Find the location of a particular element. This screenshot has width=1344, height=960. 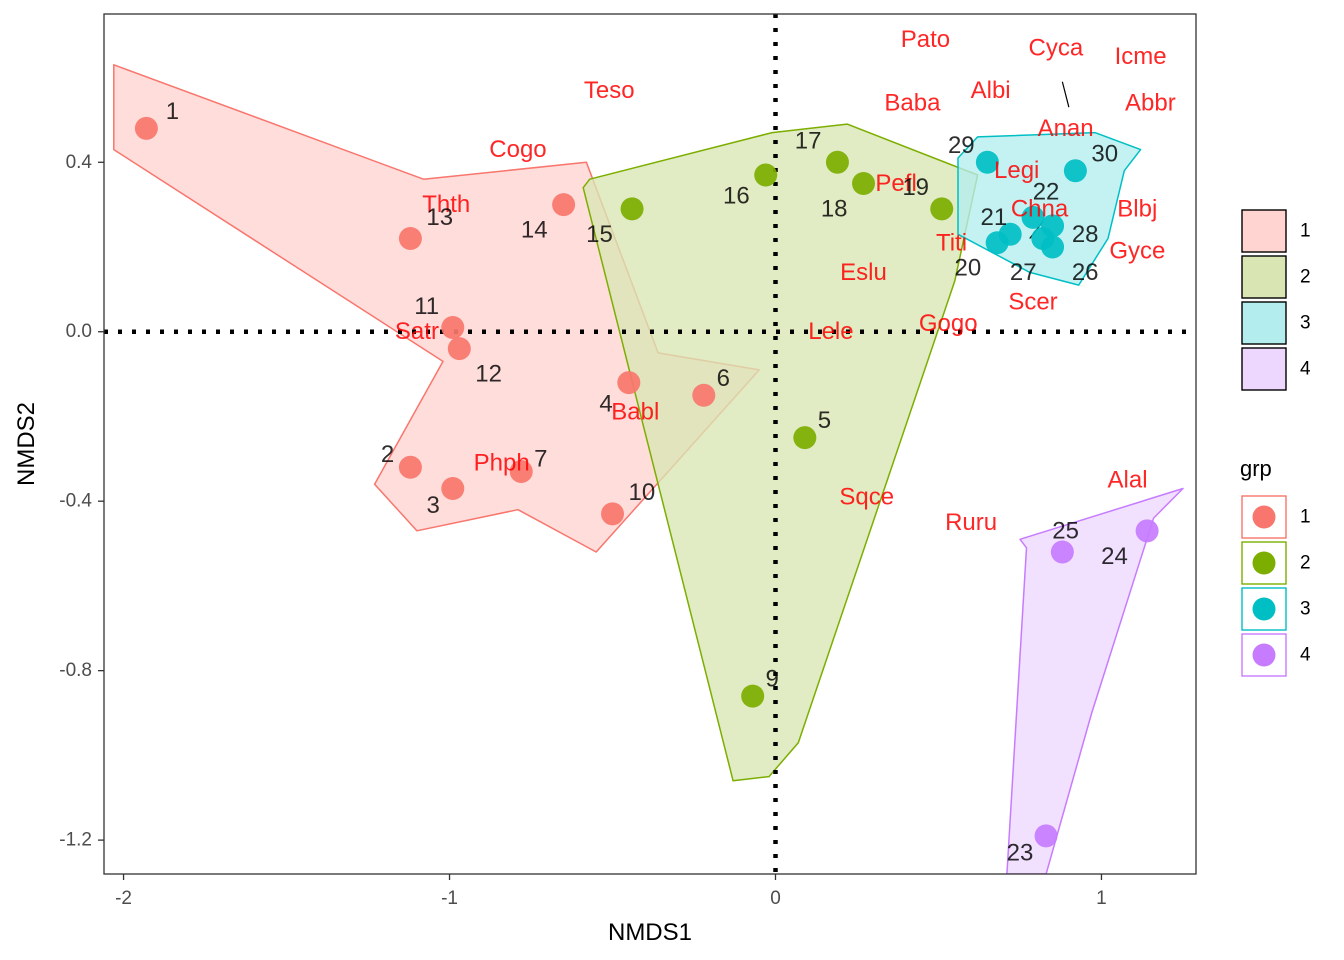

site-label-14: 14 is located at coordinates (534, 230).